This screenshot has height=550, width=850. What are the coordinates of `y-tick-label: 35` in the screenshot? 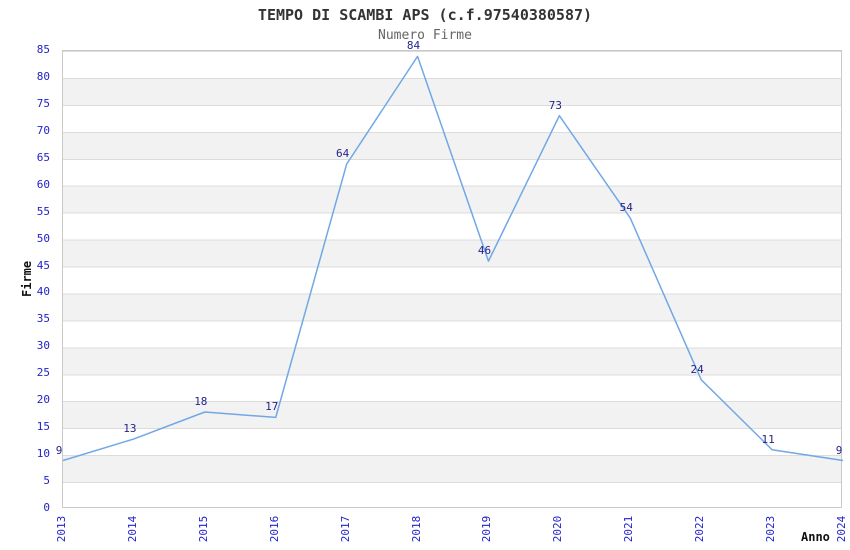 It's located at (43, 319).